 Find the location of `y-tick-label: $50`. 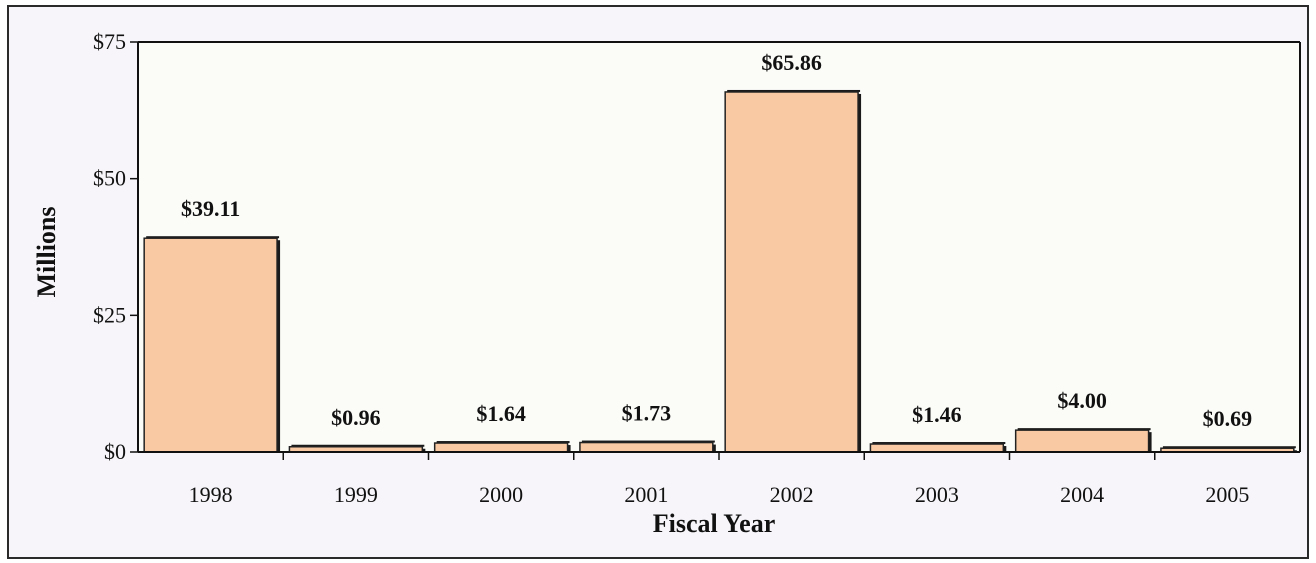

y-tick-label: $50 is located at coordinates (109, 178).